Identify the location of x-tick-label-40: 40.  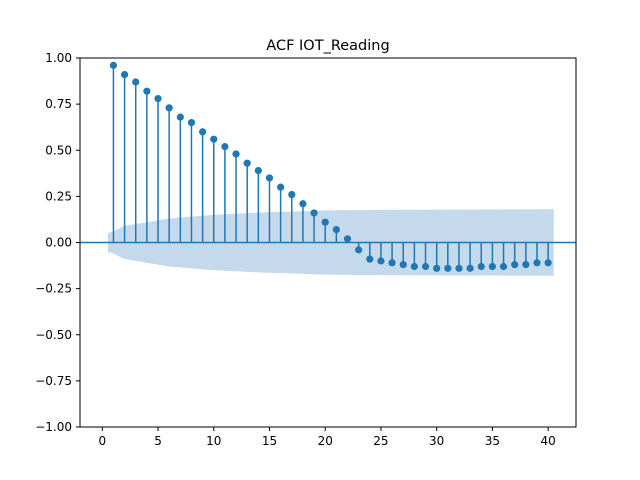
(547, 441).